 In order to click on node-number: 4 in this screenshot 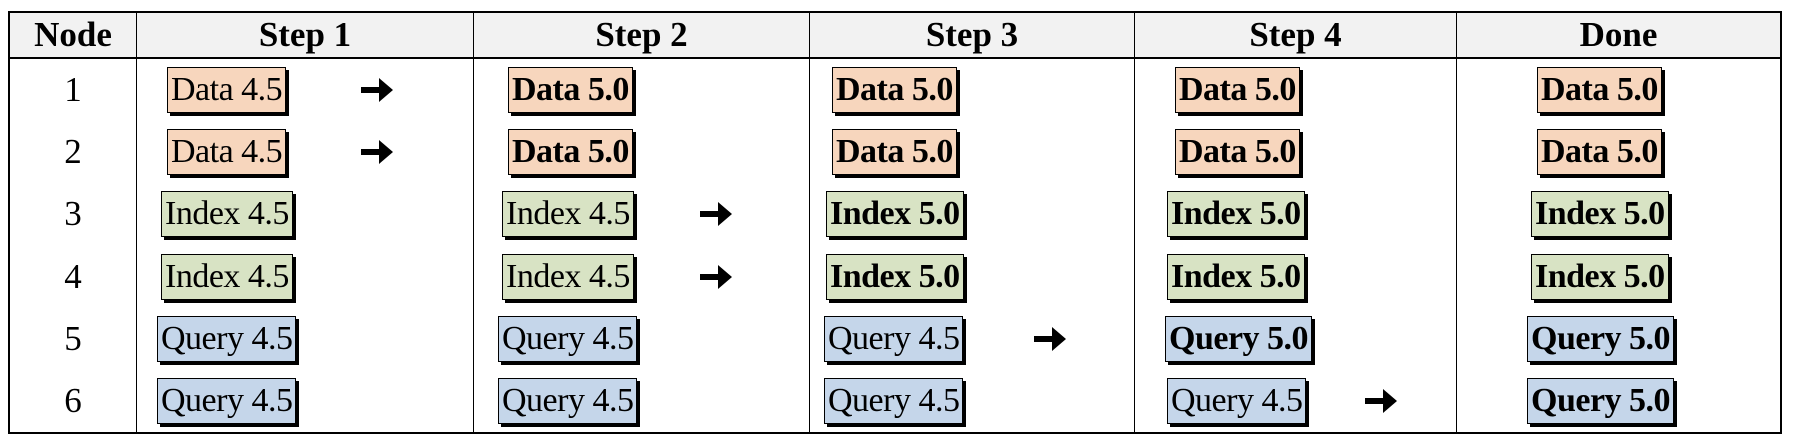, I will do `click(73, 276)`.